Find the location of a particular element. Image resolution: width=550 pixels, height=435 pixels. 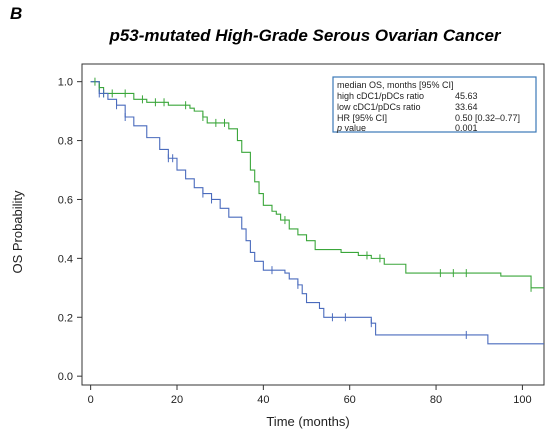

legend-value-hr: 0.50 [0.32–0.77] is located at coordinates (487, 118).